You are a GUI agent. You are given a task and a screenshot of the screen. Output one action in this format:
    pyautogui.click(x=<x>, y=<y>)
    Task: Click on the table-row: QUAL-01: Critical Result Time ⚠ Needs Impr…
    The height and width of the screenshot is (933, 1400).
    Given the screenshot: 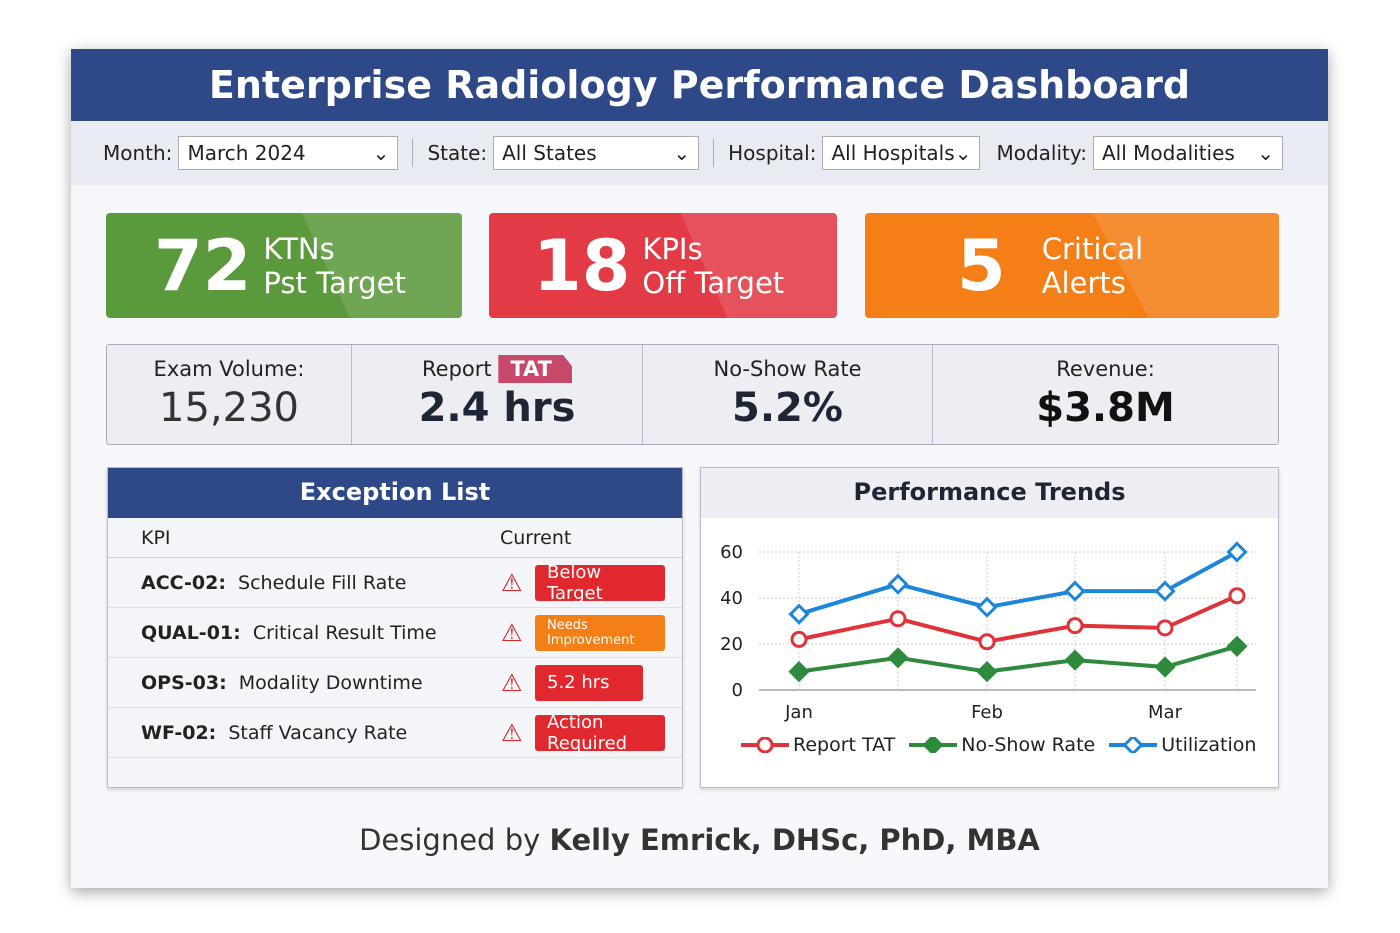 What is the action you would take?
    pyautogui.click(x=395, y=633)
    